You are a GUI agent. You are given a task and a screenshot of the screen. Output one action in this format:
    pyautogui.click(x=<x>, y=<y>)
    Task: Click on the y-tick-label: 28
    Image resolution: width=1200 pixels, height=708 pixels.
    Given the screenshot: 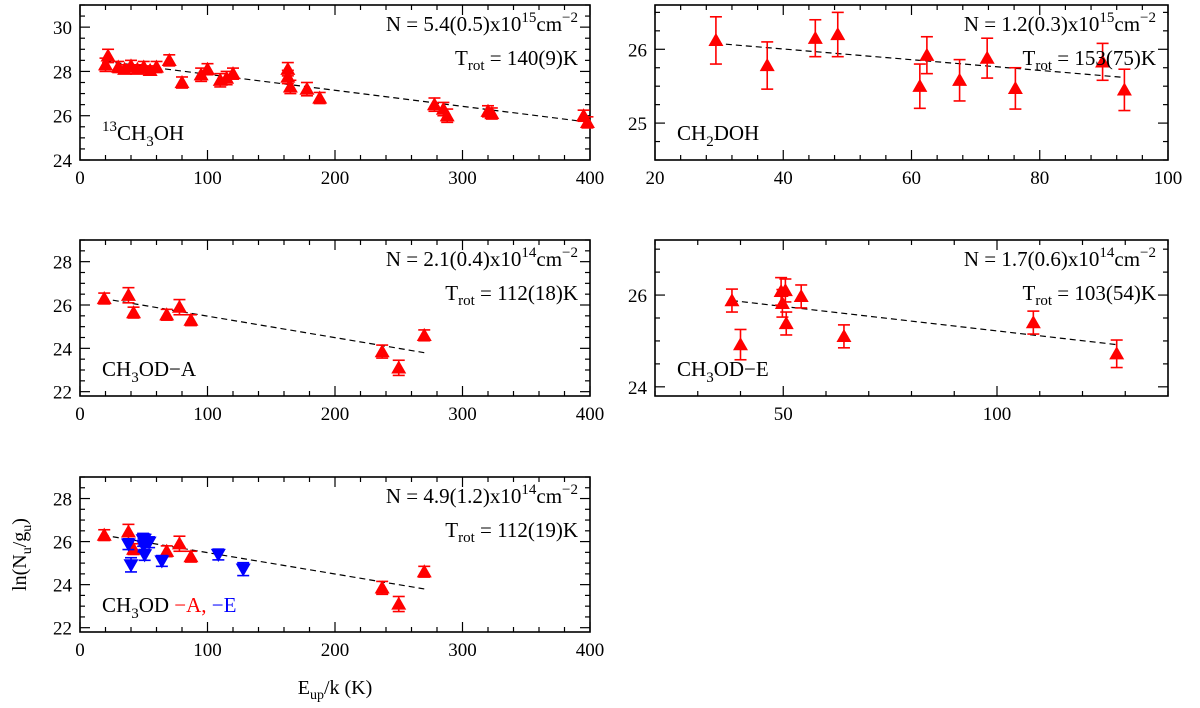 What is the action you would take?
    pyautogui.click(x=62, y=263)
    